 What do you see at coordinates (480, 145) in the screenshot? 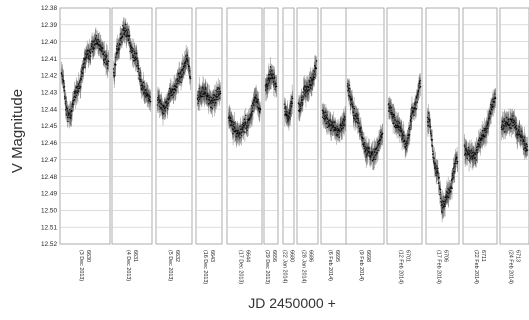
I see `panel: 6711(22 Feb 2014)` at bounding box center [480, 145].